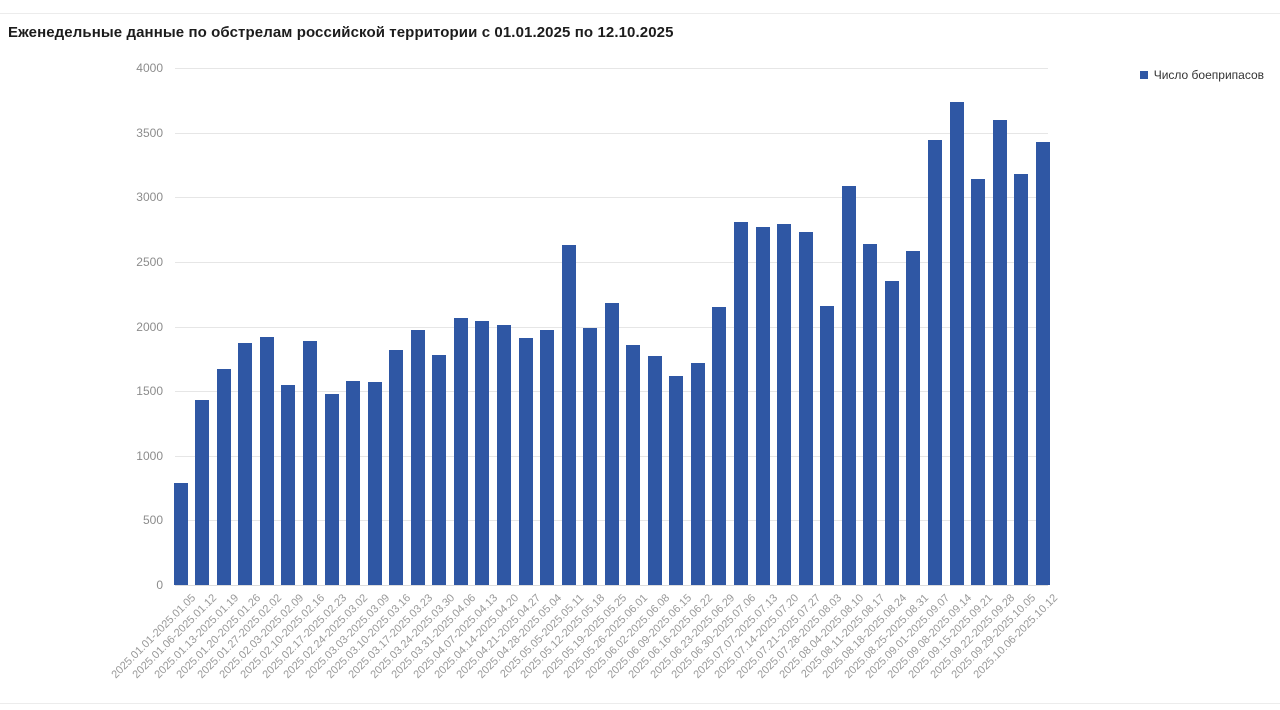 This screenshot has height=710, width=1280. I want to click on bar-2025.01.13-2025.01.19, so click(223, 476).